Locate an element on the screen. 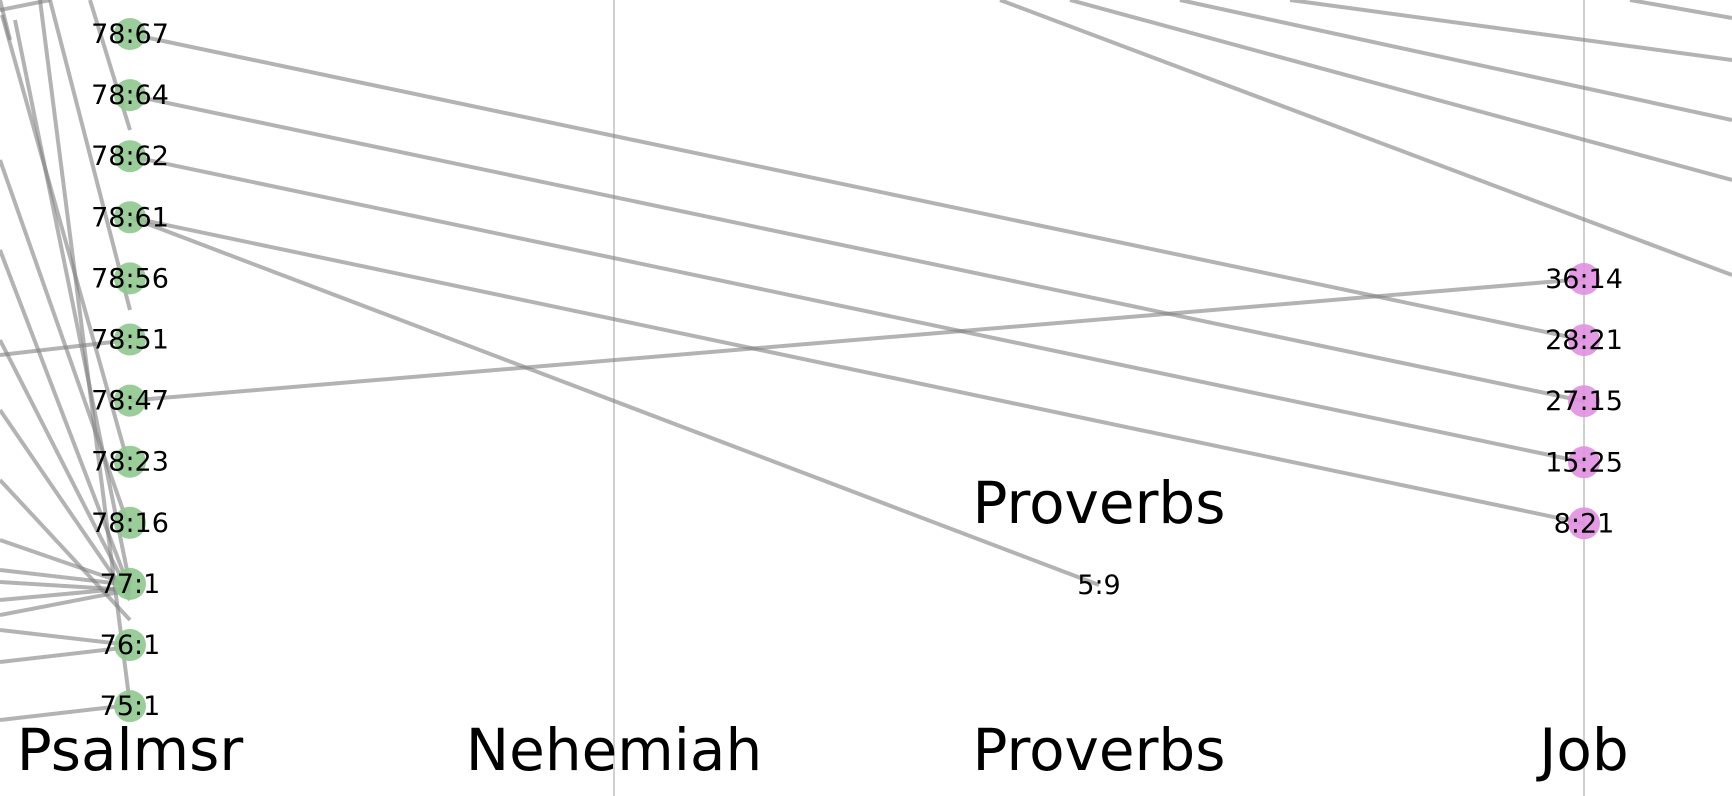 The height and width of the screenshot is (796, 1732). job-node-label-8-21: 8:21 is located at coordinates (1584, 523).